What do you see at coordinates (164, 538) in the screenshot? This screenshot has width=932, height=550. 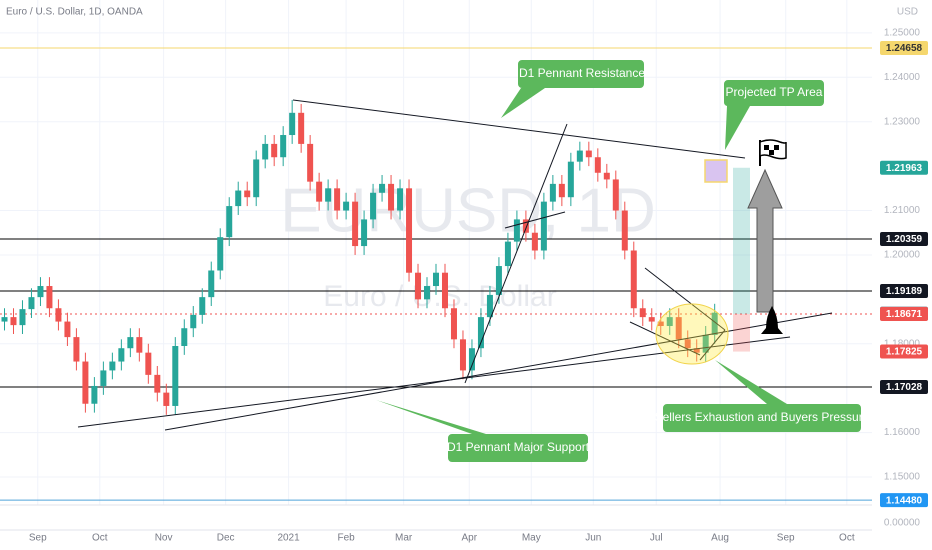 I see `x-tick-label: Nov` at bounding box center [164, 538].